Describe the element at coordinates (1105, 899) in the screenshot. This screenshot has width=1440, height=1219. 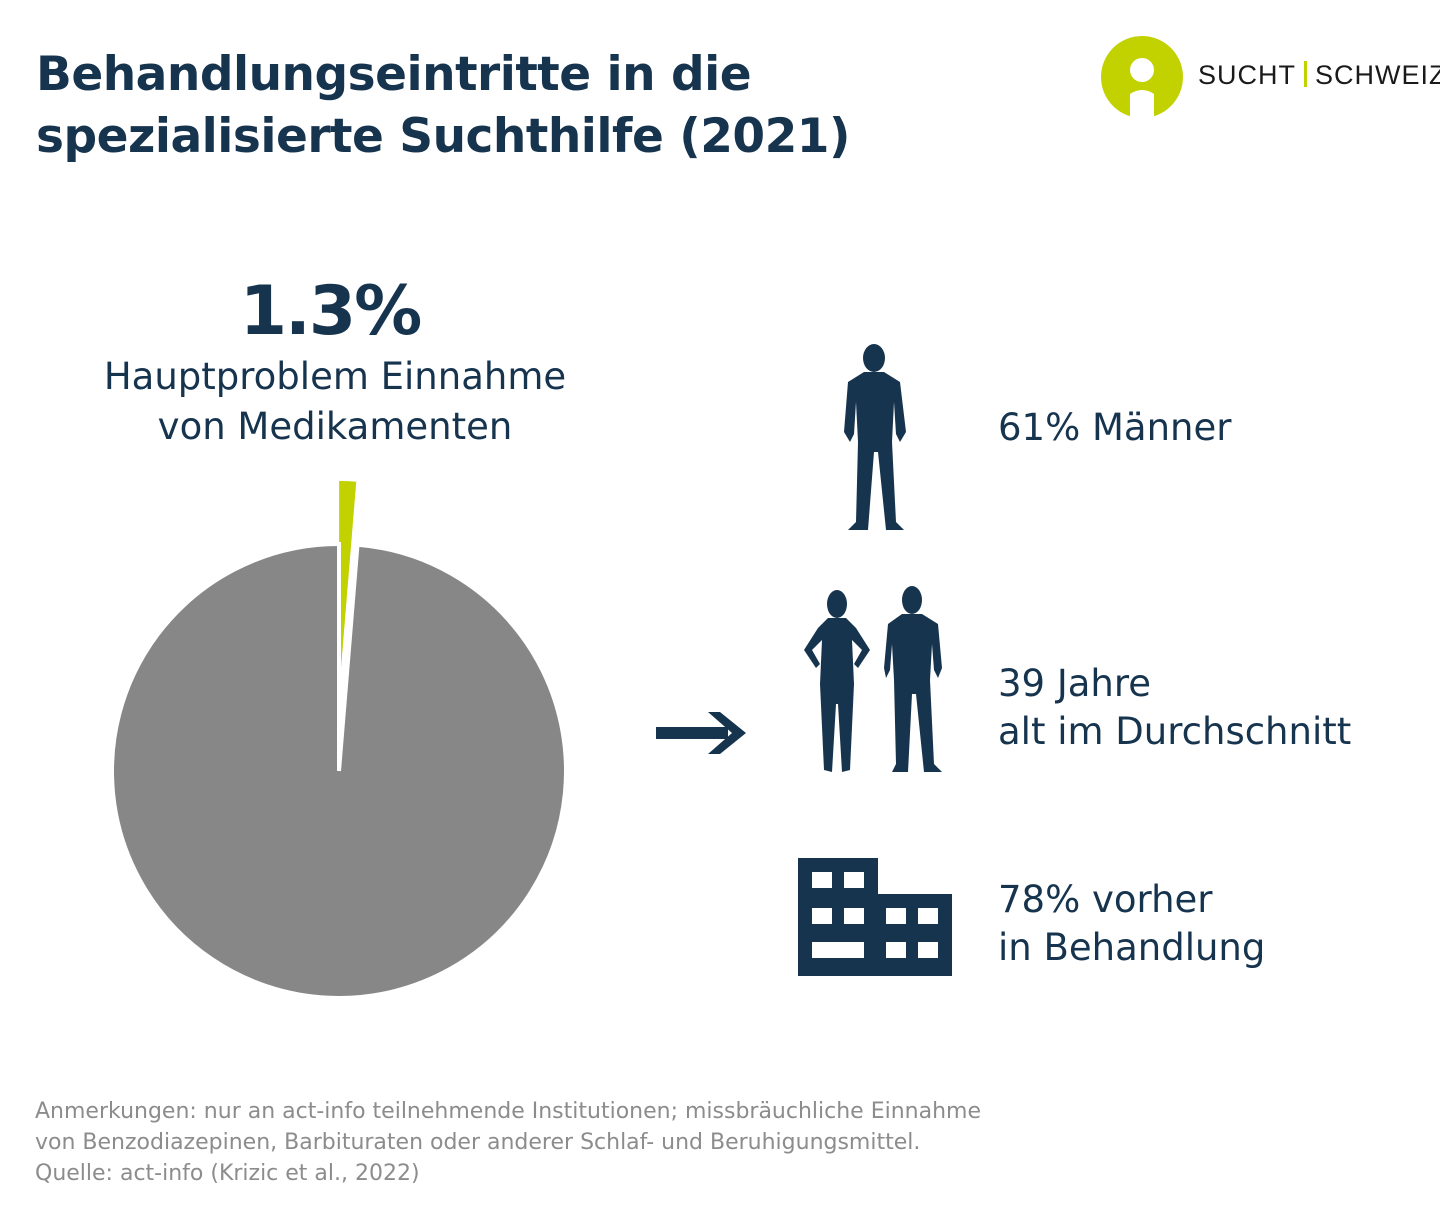
I see `stat-prior-line-1: 78% vorher` at that location.